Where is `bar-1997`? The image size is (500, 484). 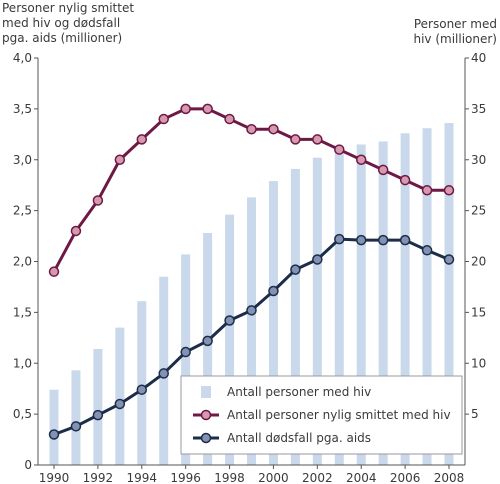 bar-1997 is located at coordinates (208, 349).